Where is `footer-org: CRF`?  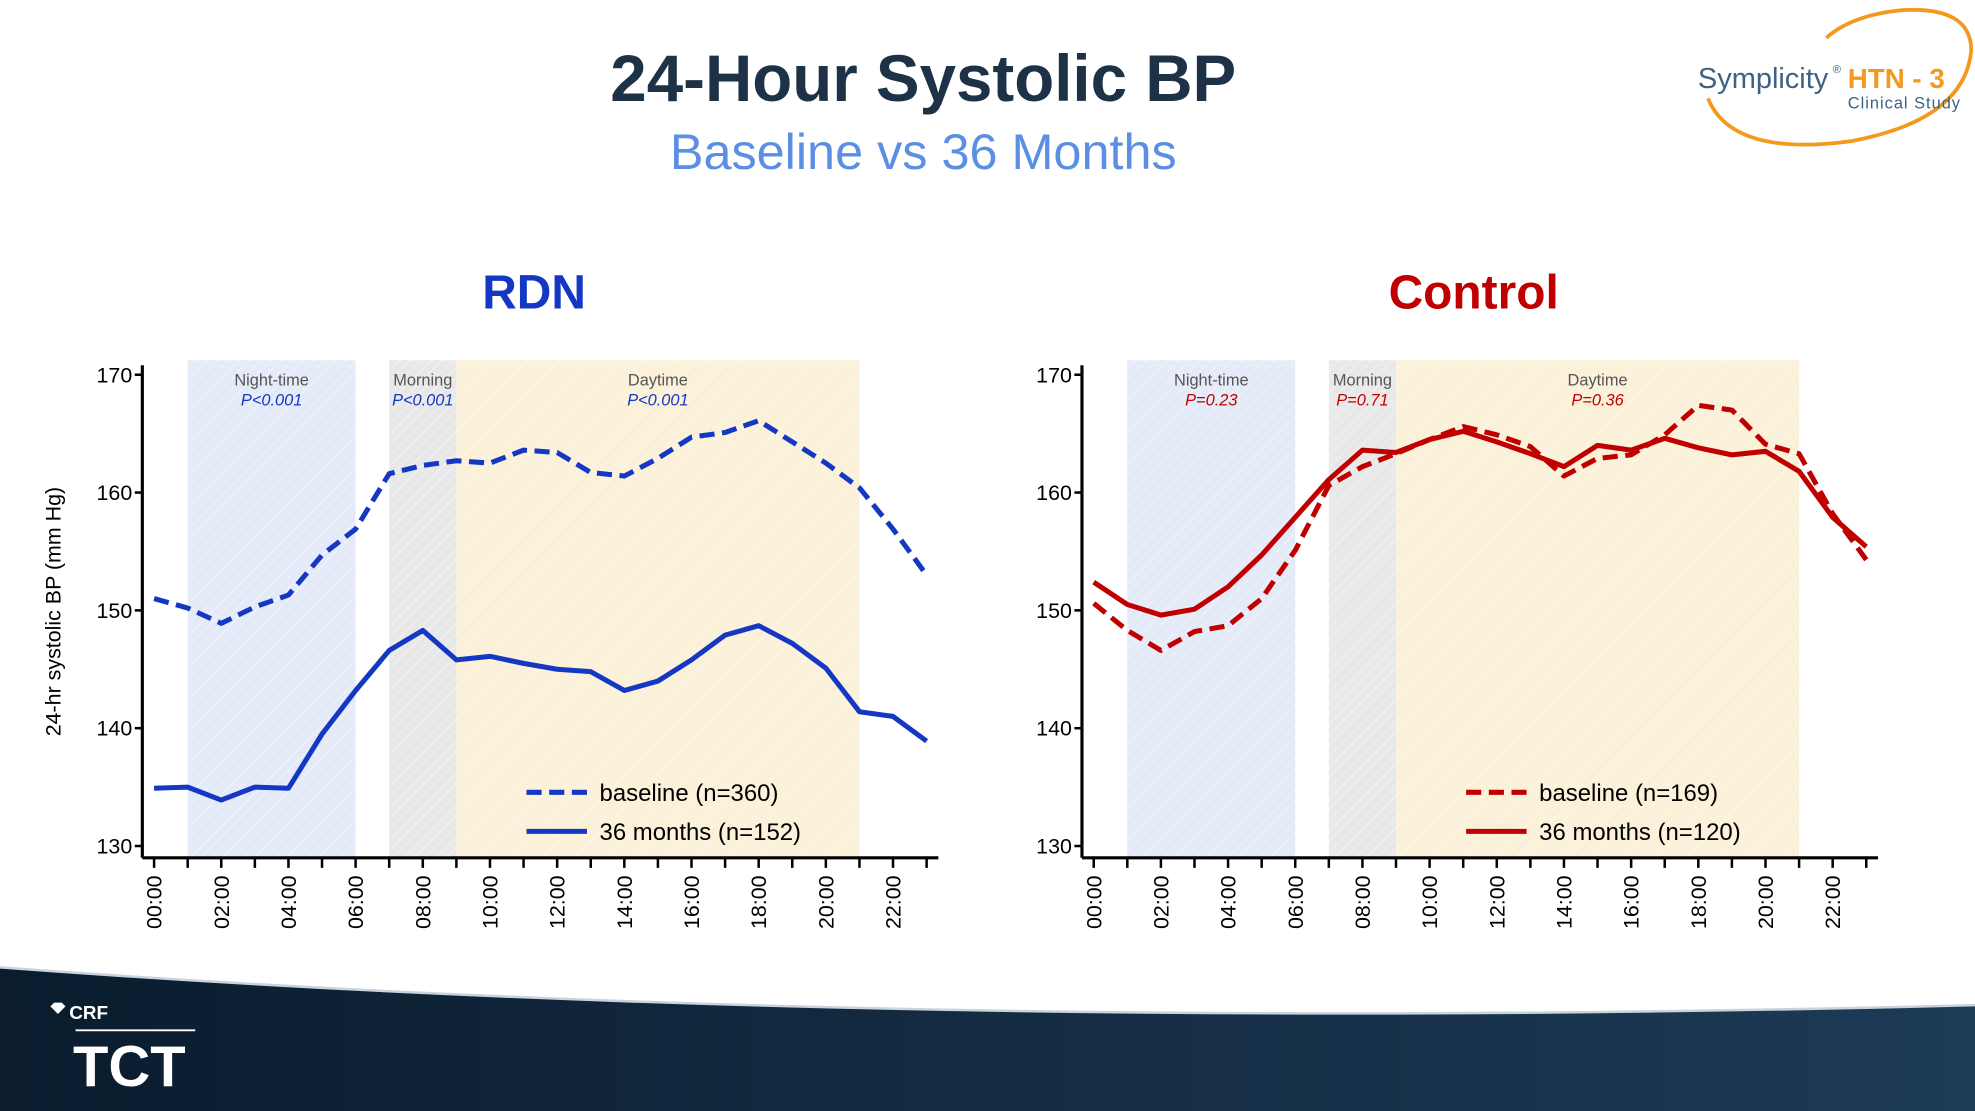
footer-org: CRF is located at coordinates (88, 1013).